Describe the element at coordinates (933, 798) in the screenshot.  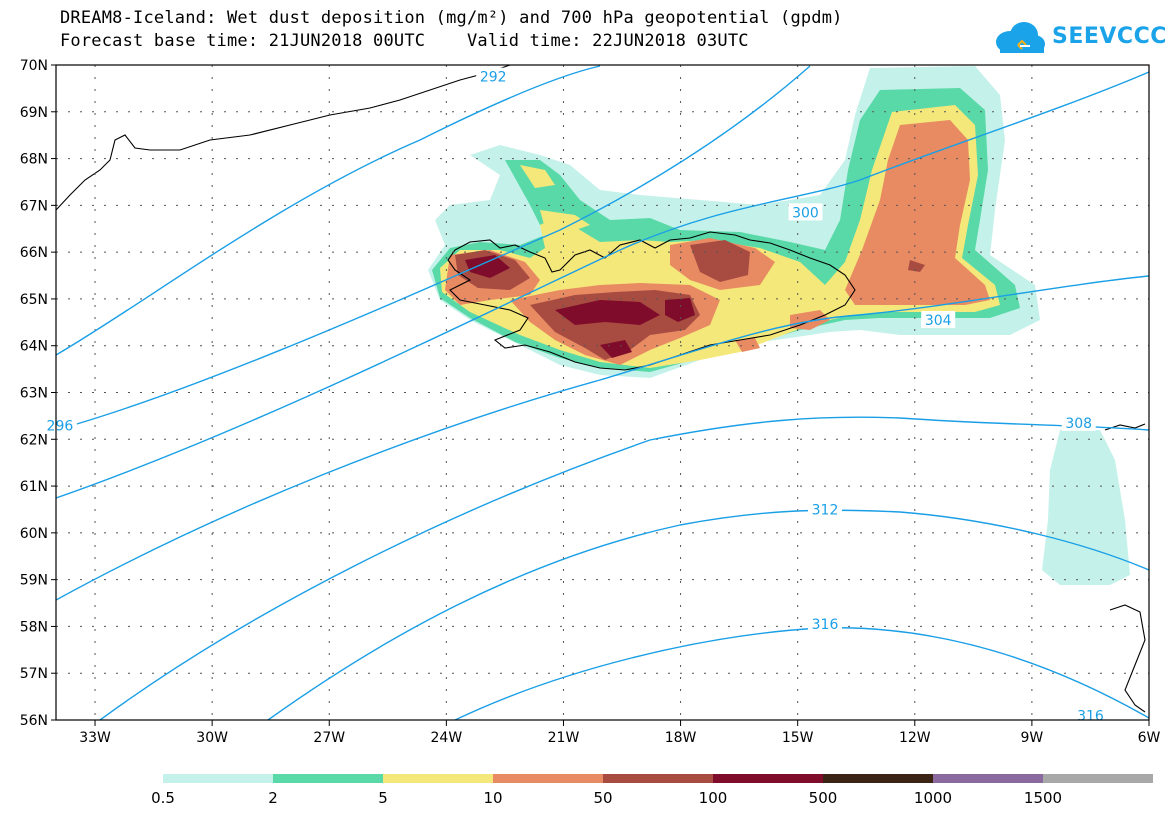
I see `colorbar-label: 1000` at that location.